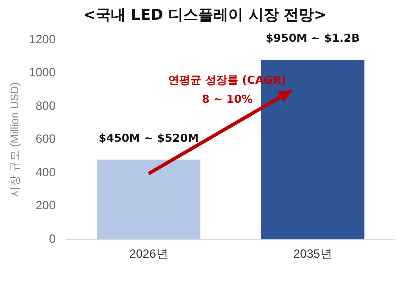 The width and height of the screenshot is (410, 290). I want to click on x-tick-label: 2035년, so click(313, 254).